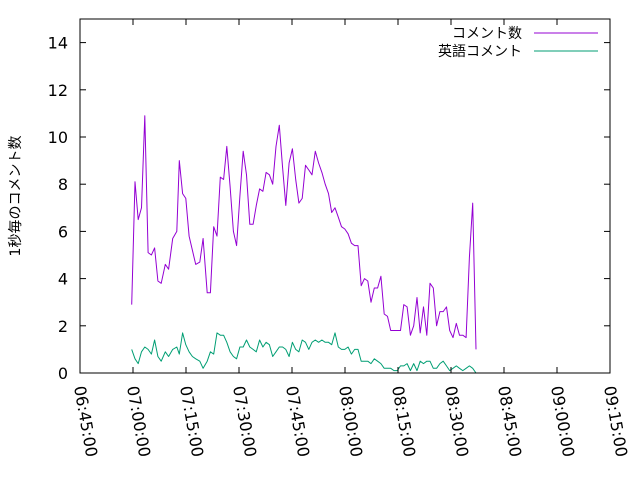  Describe the element at coordinates (63, 184) in the screenshot. I see `y-tick-label: 8` at that location.